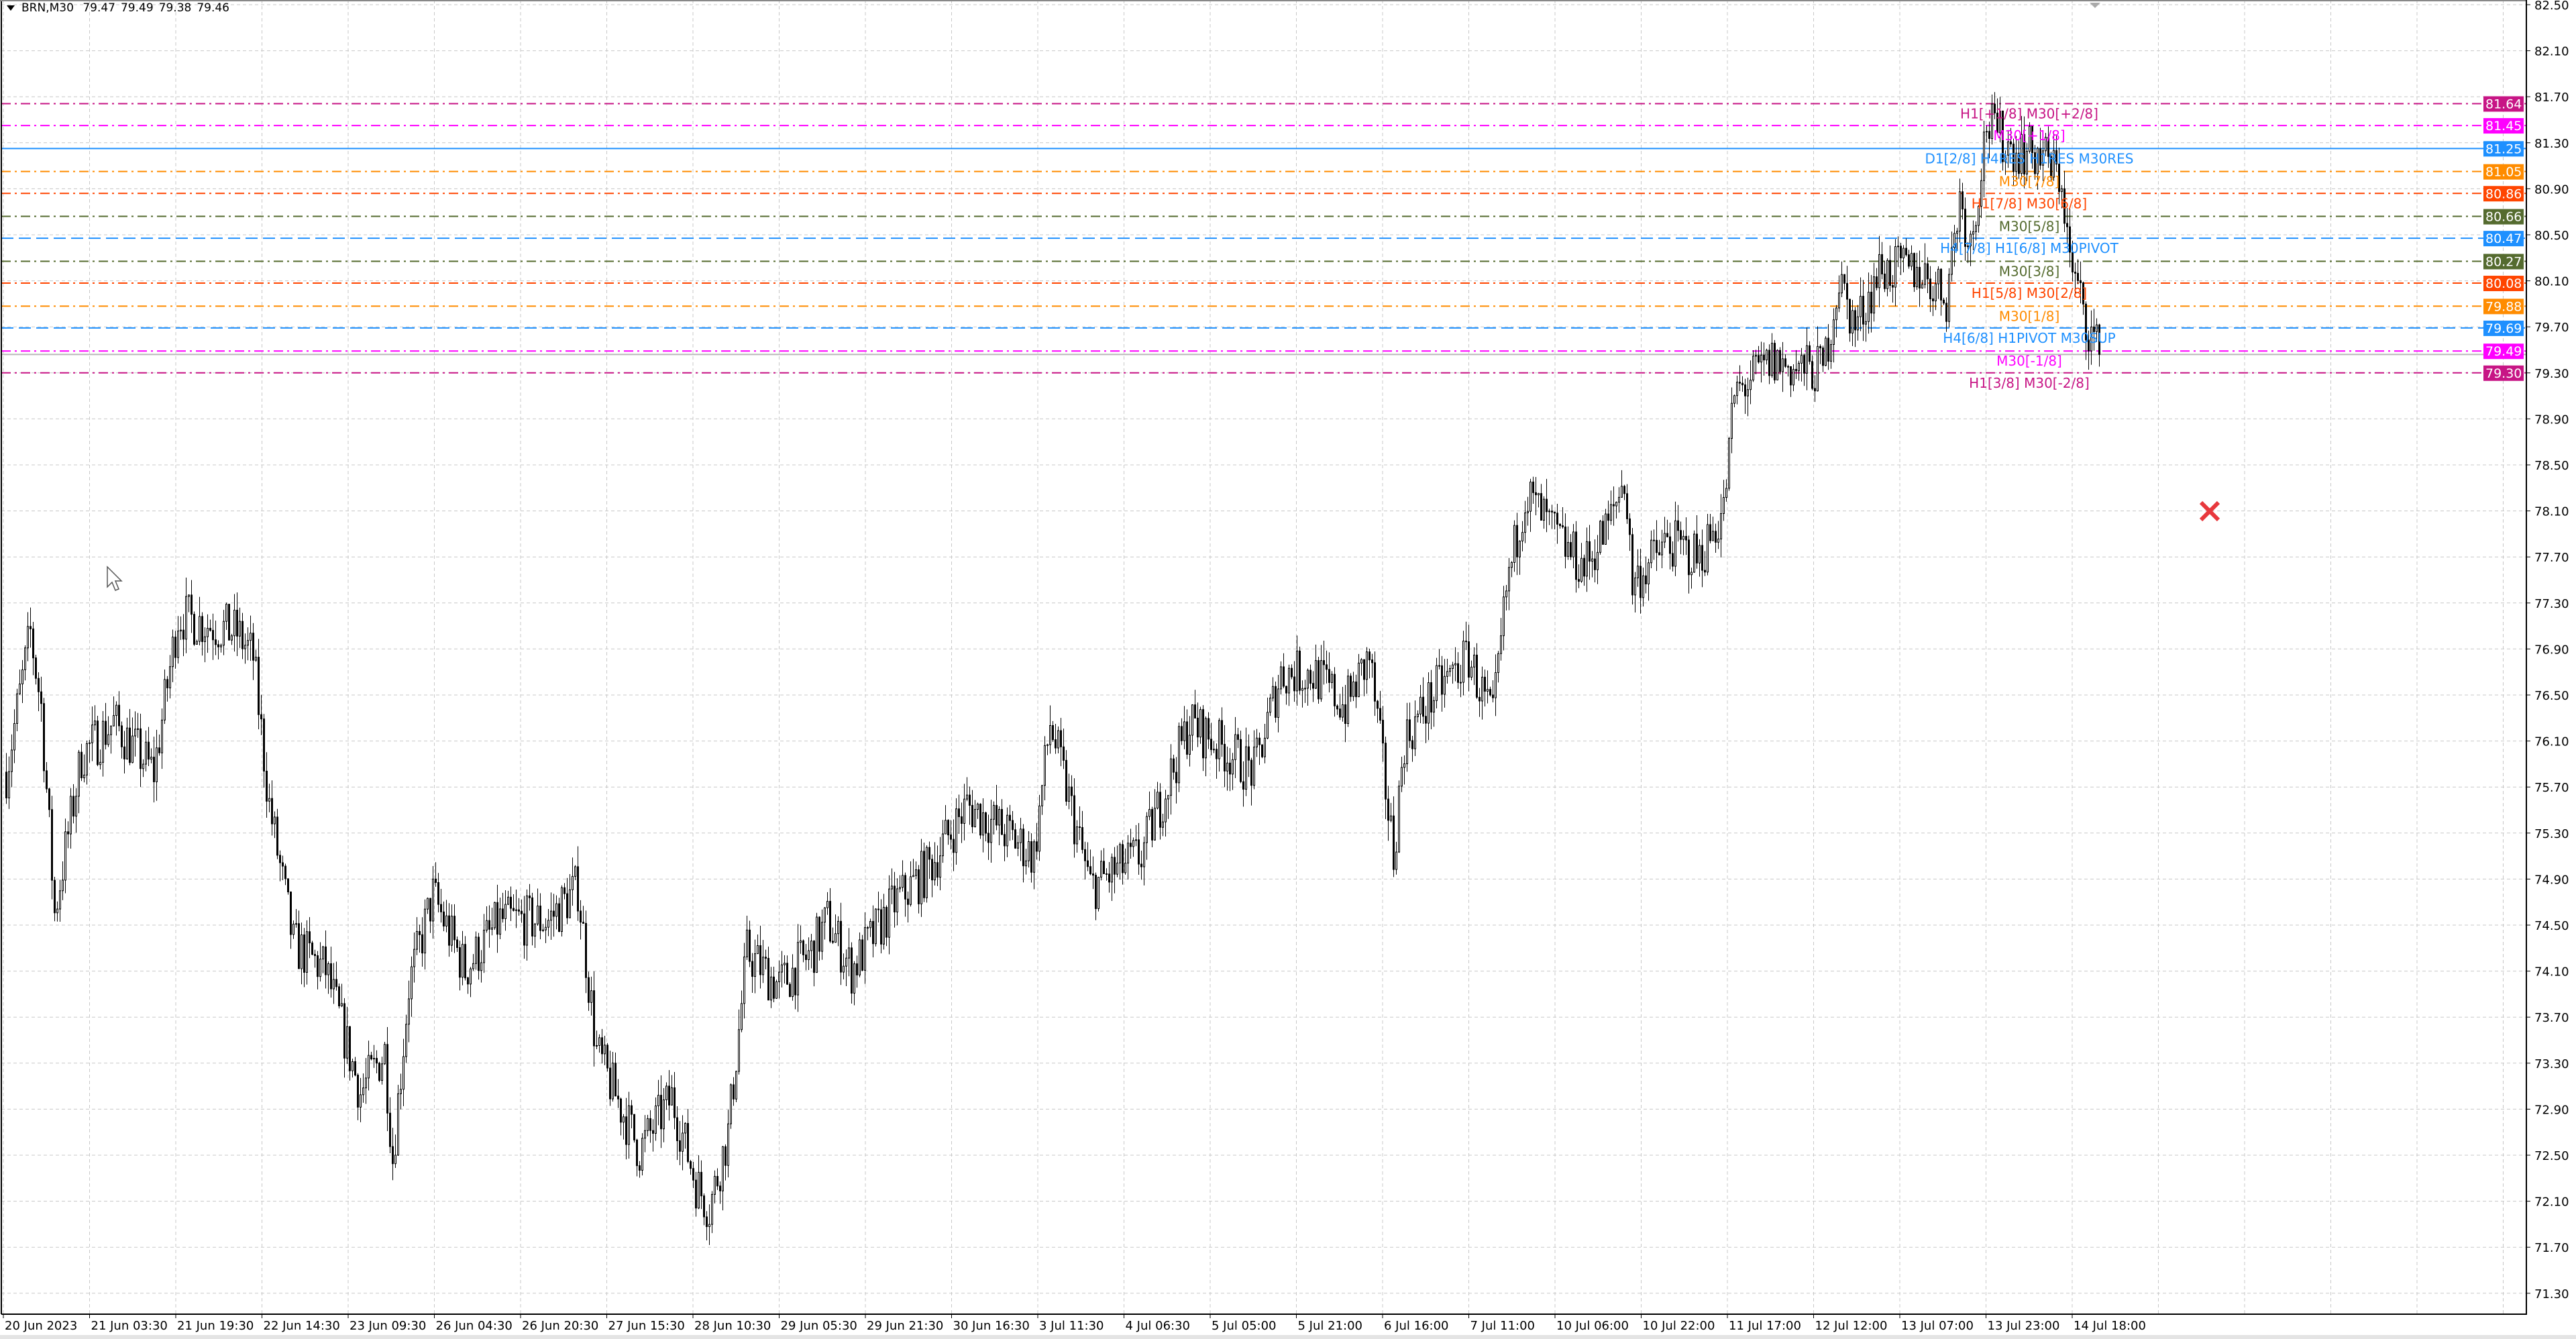 The image size is (2576, 1339). What do you see at coordinates (2503, 328) in the screenshot?
I see `level-price-badge` at bounding box center [2503, 328].